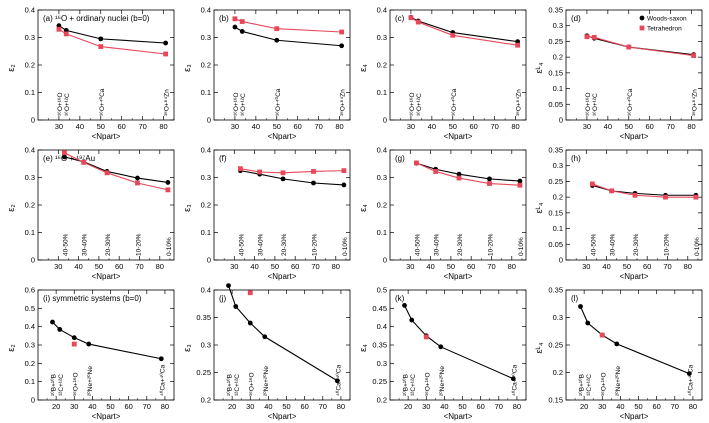 The height and width of the screenshot is (423, 709). Describe the element at coordinates (400, 18) in the screenshot. I see `panel-label: (c)` at that location.